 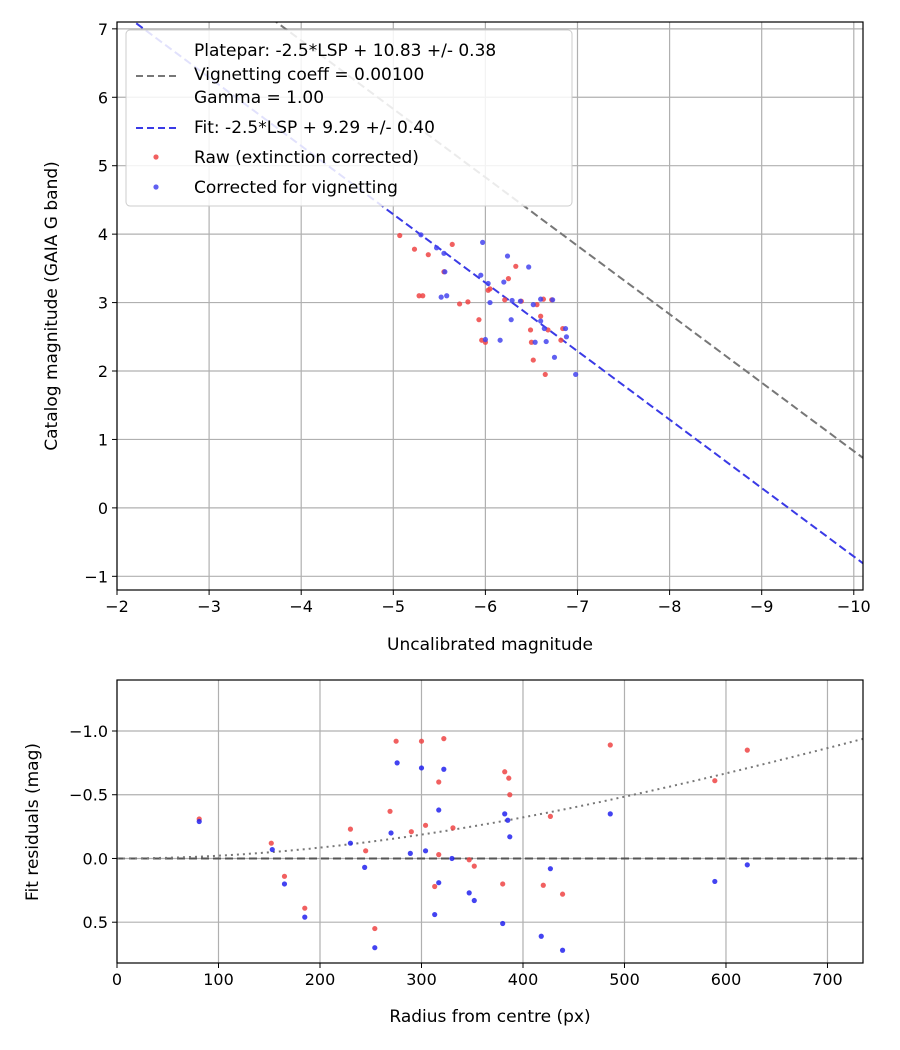 I want to click on top-x-tick-label: −4, so click(x=301, y=606).